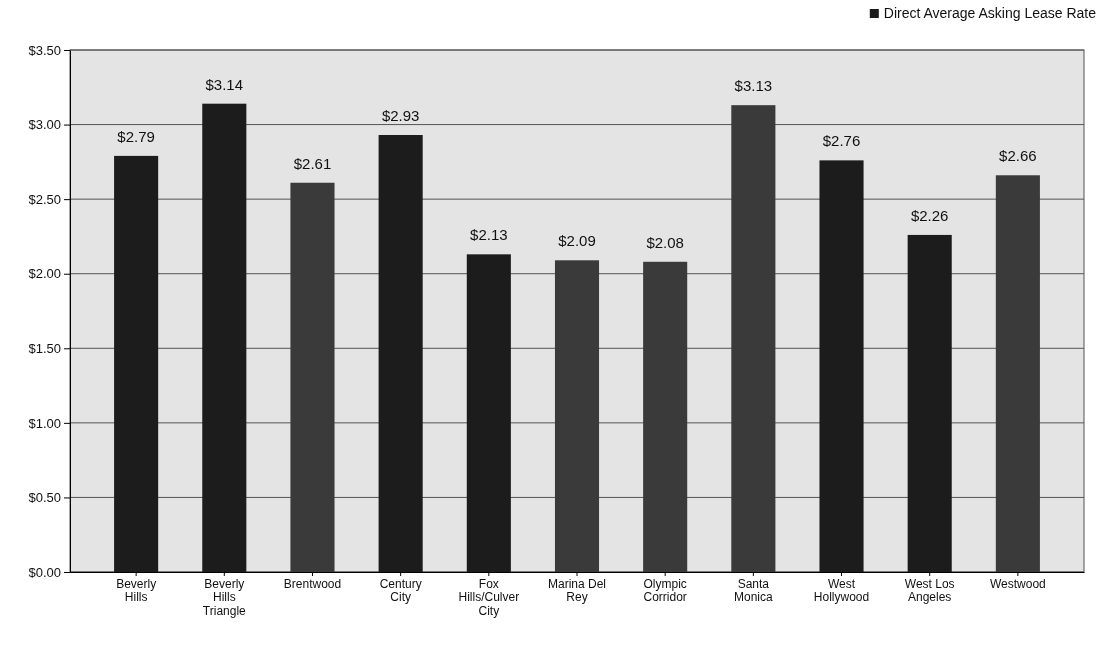  Describe the element at coordinates (577, 241) in the screenshot. I see `data-label: $2.09` at that location.